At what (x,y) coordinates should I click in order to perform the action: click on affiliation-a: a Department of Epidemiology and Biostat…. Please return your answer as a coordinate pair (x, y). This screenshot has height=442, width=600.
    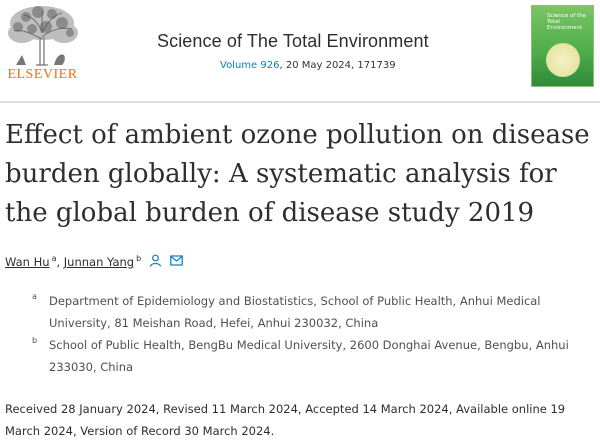
    Looking at the image, I should click on (302, 312).